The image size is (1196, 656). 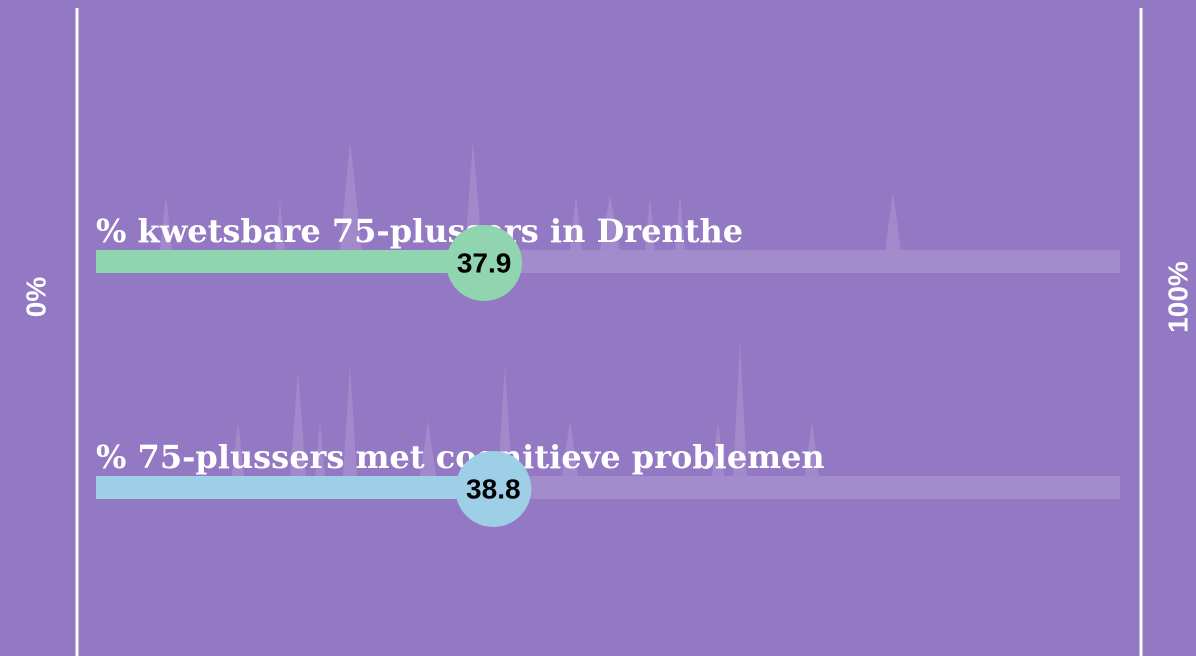 What do you see at coordinates (1177, 297) in the screenshot?
I see `axis-label: 100%` at bounding box center [1177, 297].